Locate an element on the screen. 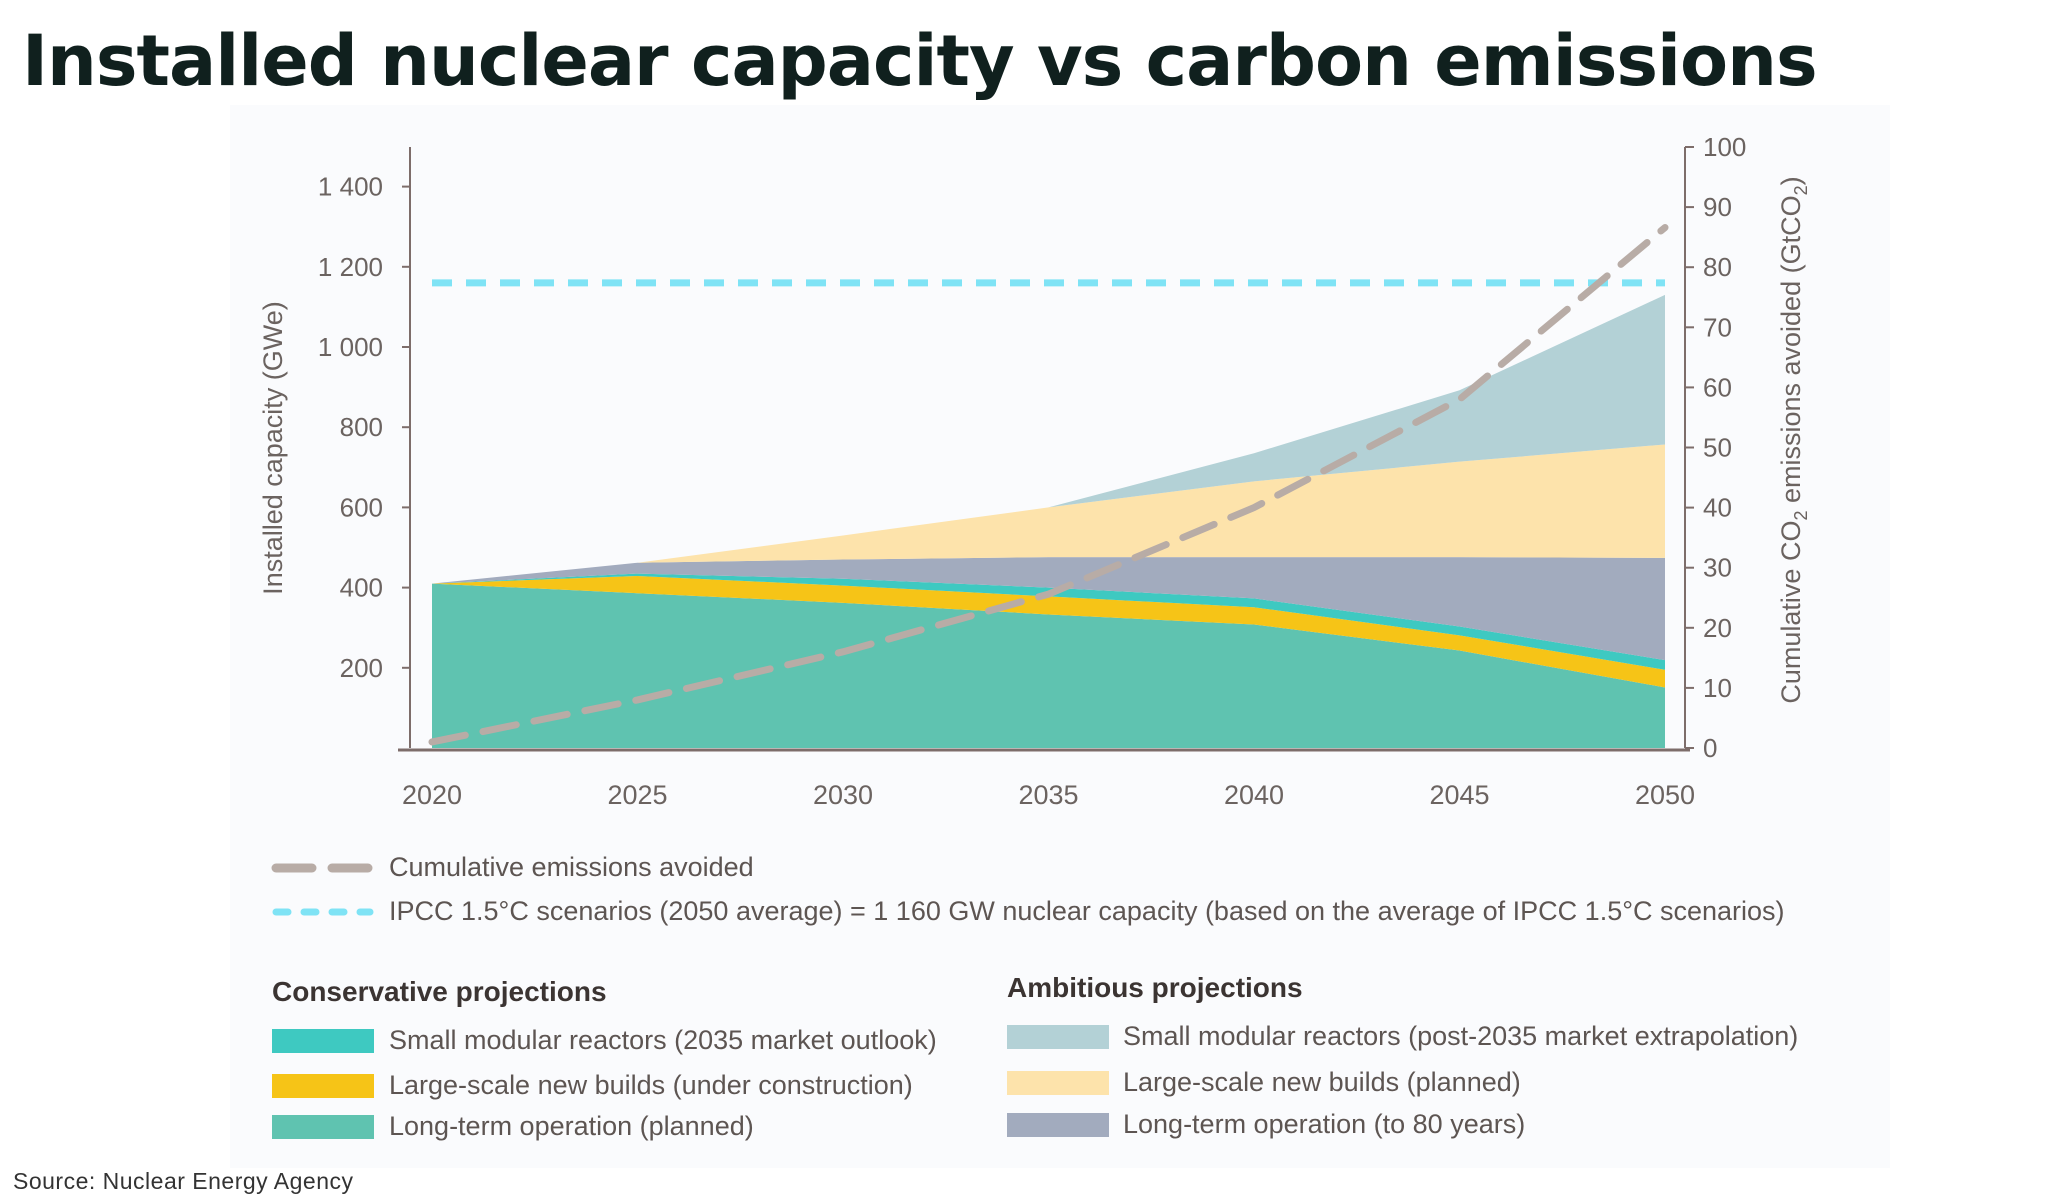 The width and height of the screenshot is (2048, 1198). y2-tick-label: 90 is located at coordinates (1717, 207).